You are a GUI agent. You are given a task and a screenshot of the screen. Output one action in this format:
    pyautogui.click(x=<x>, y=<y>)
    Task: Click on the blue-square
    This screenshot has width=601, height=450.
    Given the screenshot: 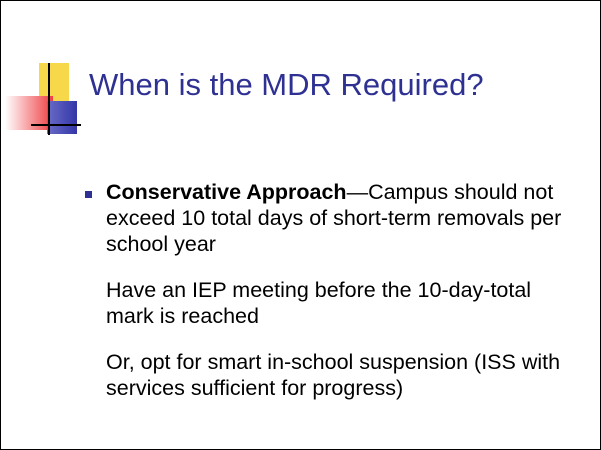 What is the action you would take?
    pyautogui.click(x=62, y=117)
    